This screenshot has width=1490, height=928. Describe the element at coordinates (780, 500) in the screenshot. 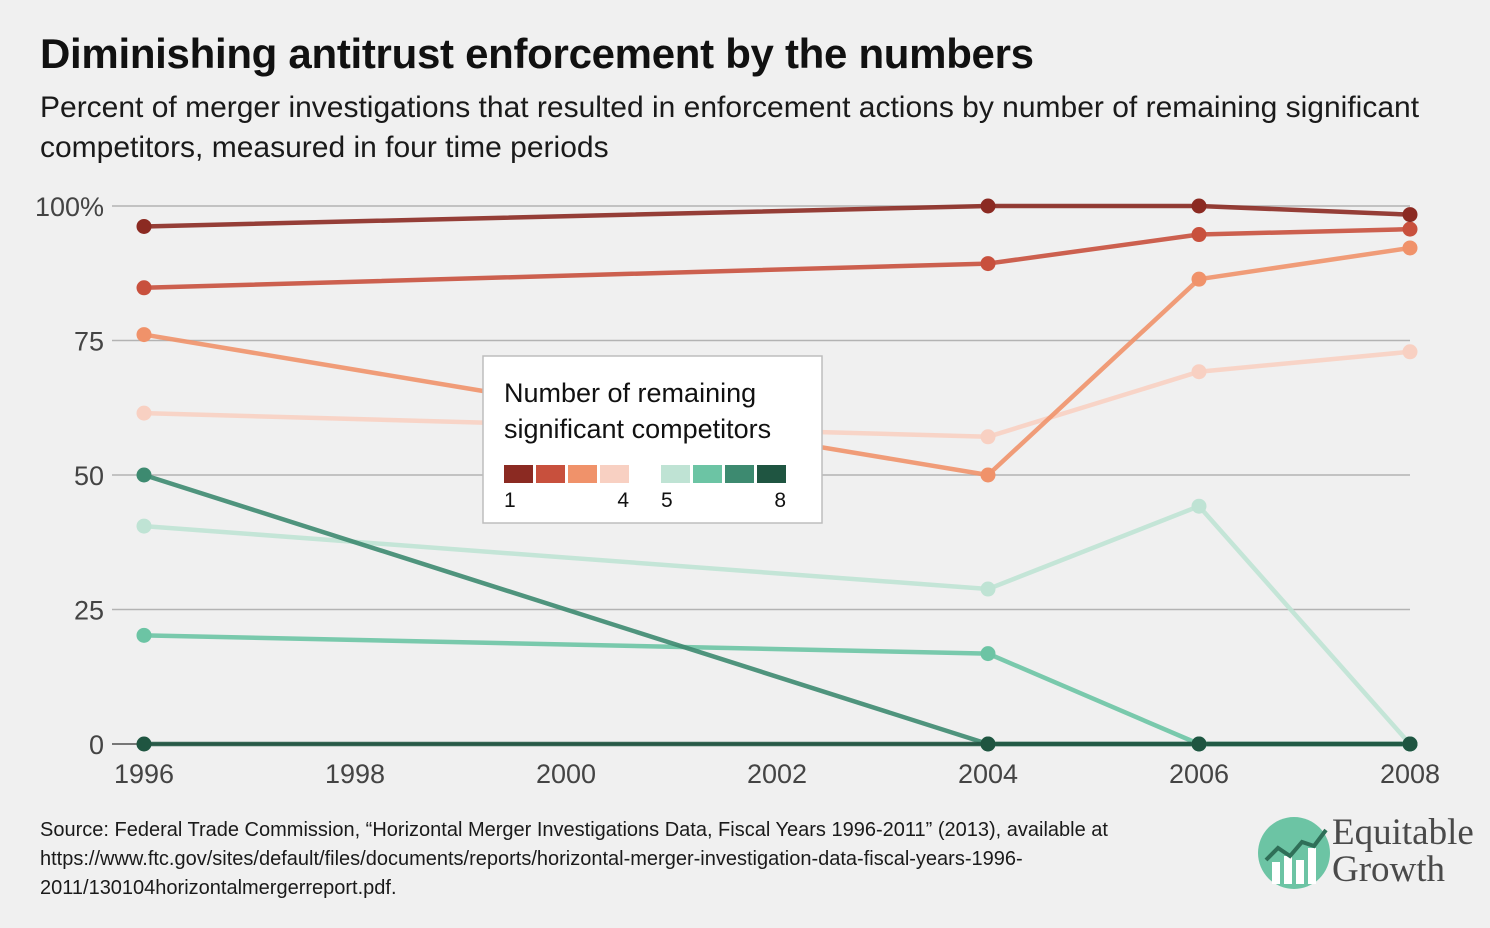

I see `legend-label-8: 8` at that location.